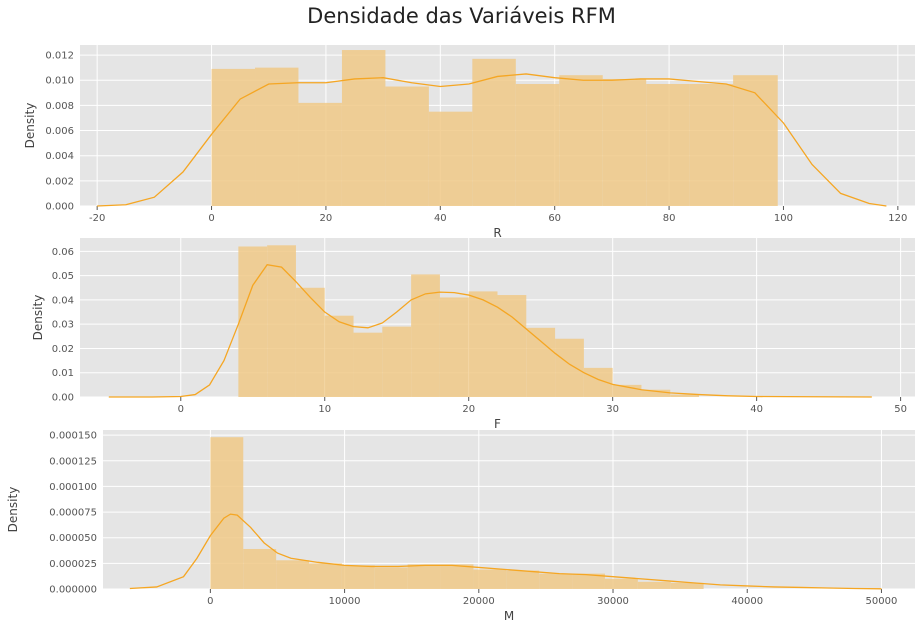  Describe the element at coordinates (59, 207) in the screenshot. I see `r-y-tick-label: 0.000` at that location.